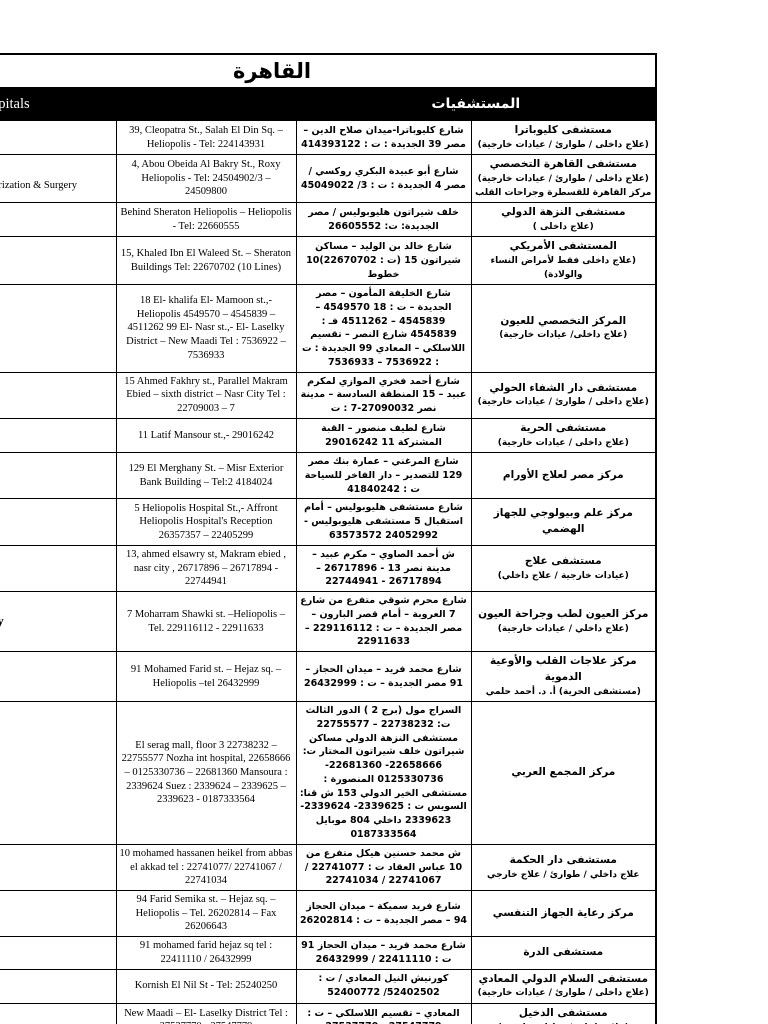  I want to click on hospital-name-ar-main: مستشفى كليوباترا, so click(563, 130).